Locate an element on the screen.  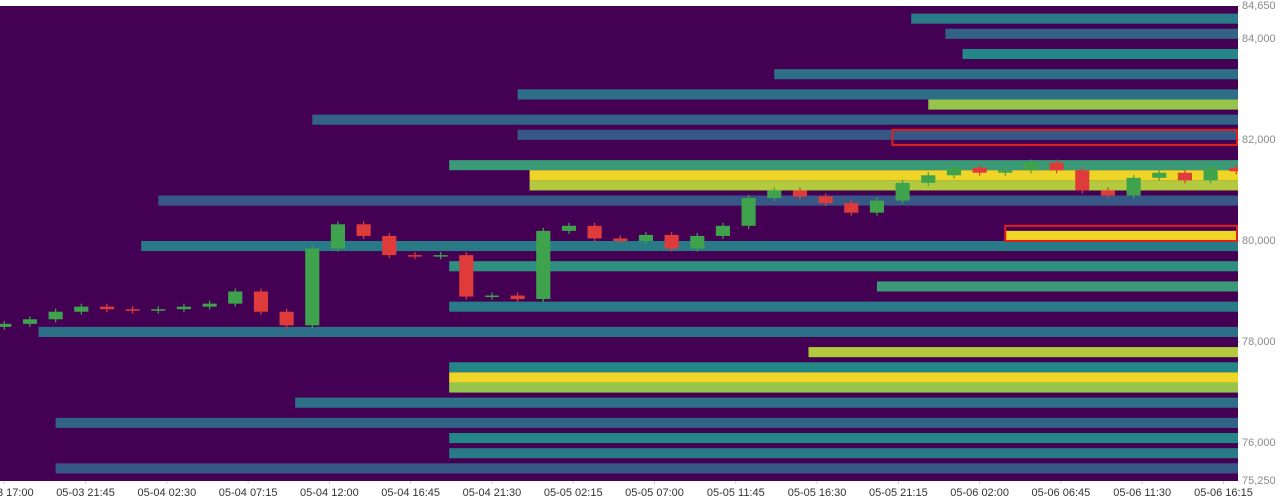
y-tick-label: 78,000 is located at coordinates (1259, 342).